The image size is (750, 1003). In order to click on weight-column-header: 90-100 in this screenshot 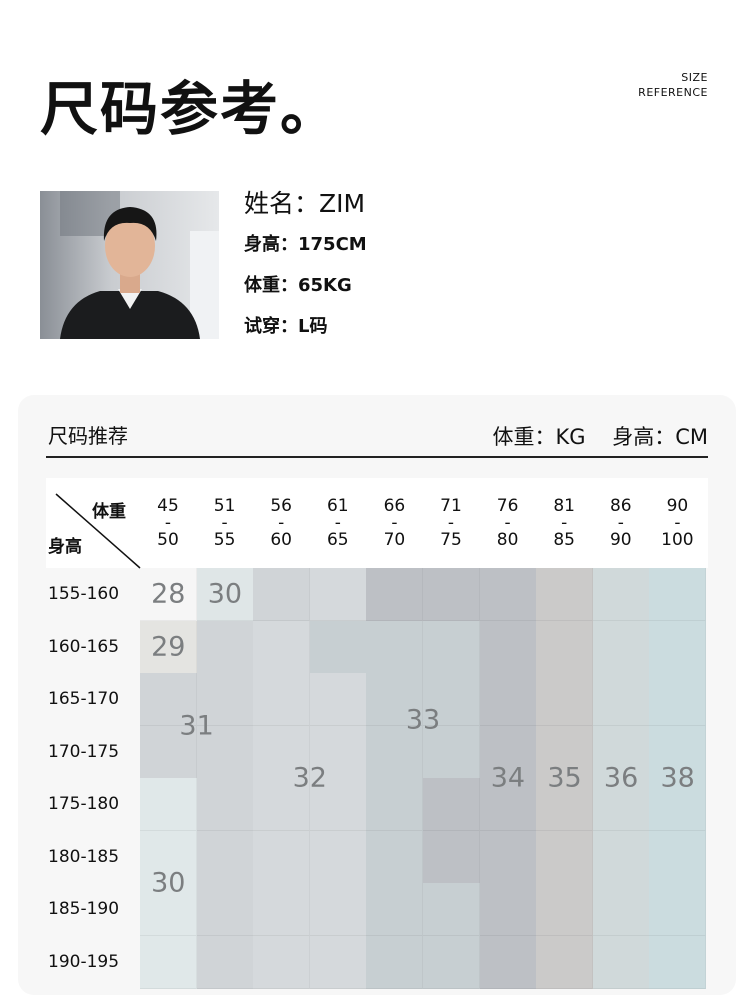, I will do `click(677, 523)`.